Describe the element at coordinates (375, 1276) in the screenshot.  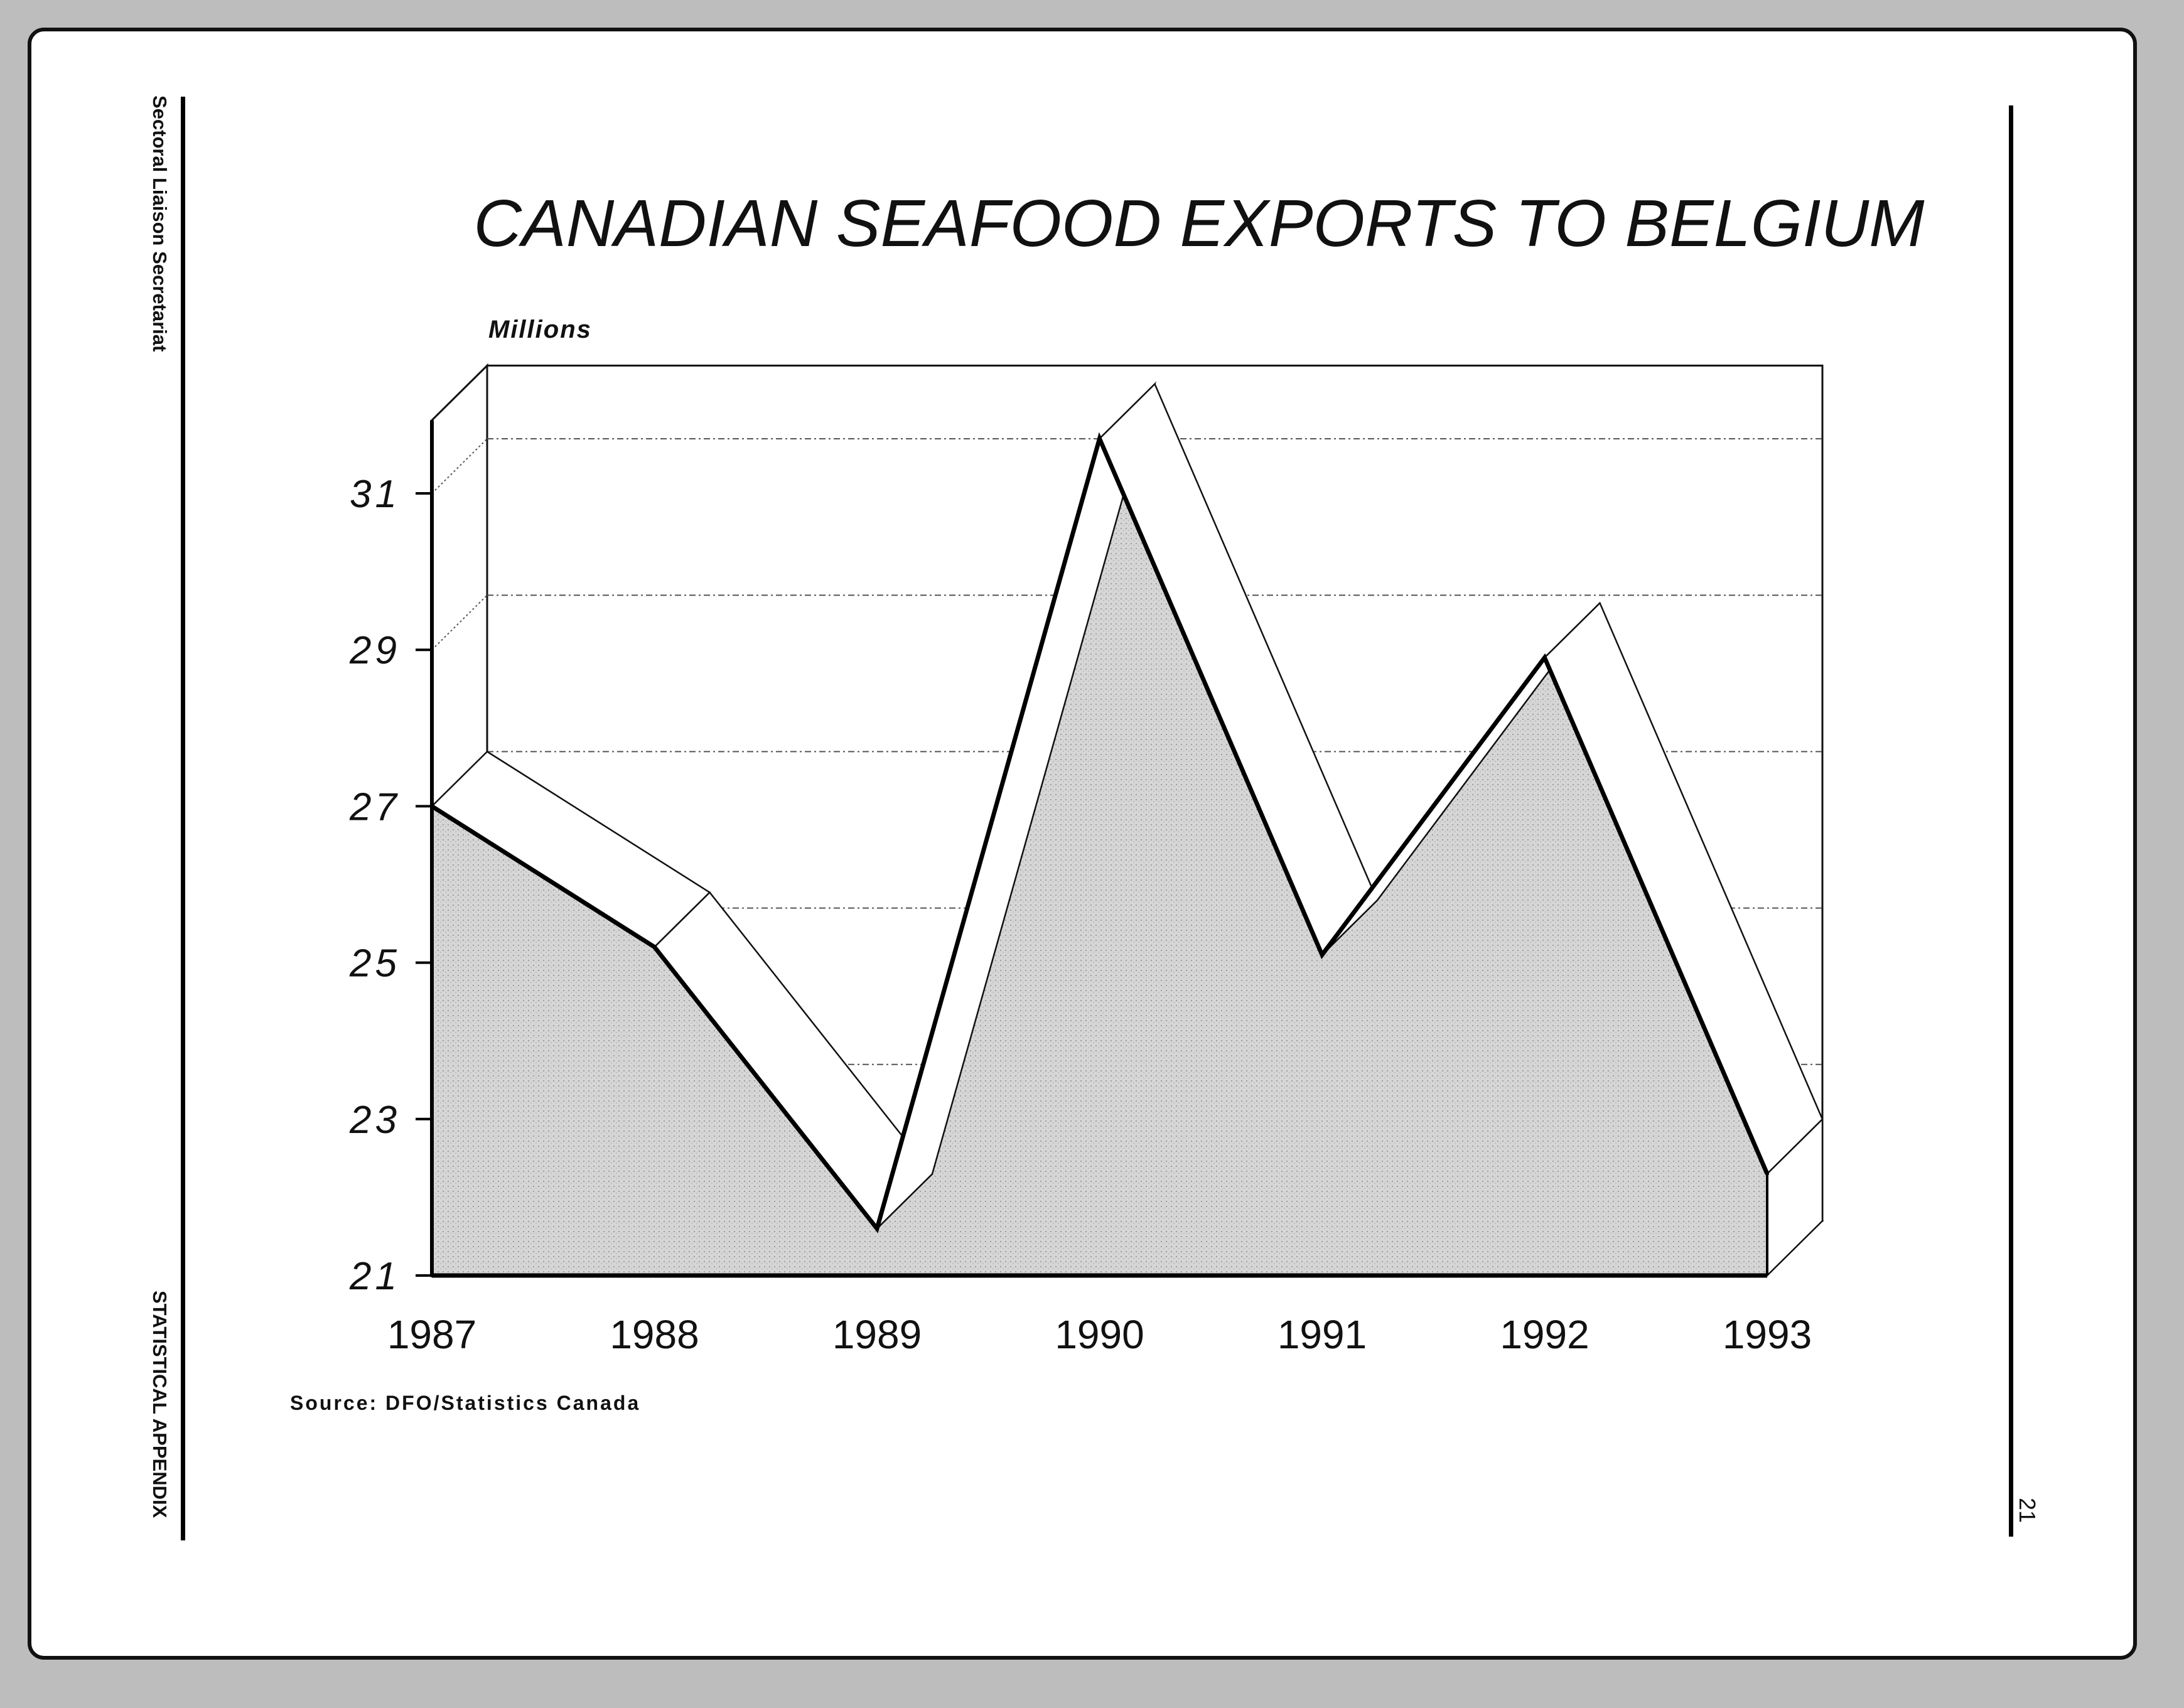
I see `y-tick-label: 21` at that location.